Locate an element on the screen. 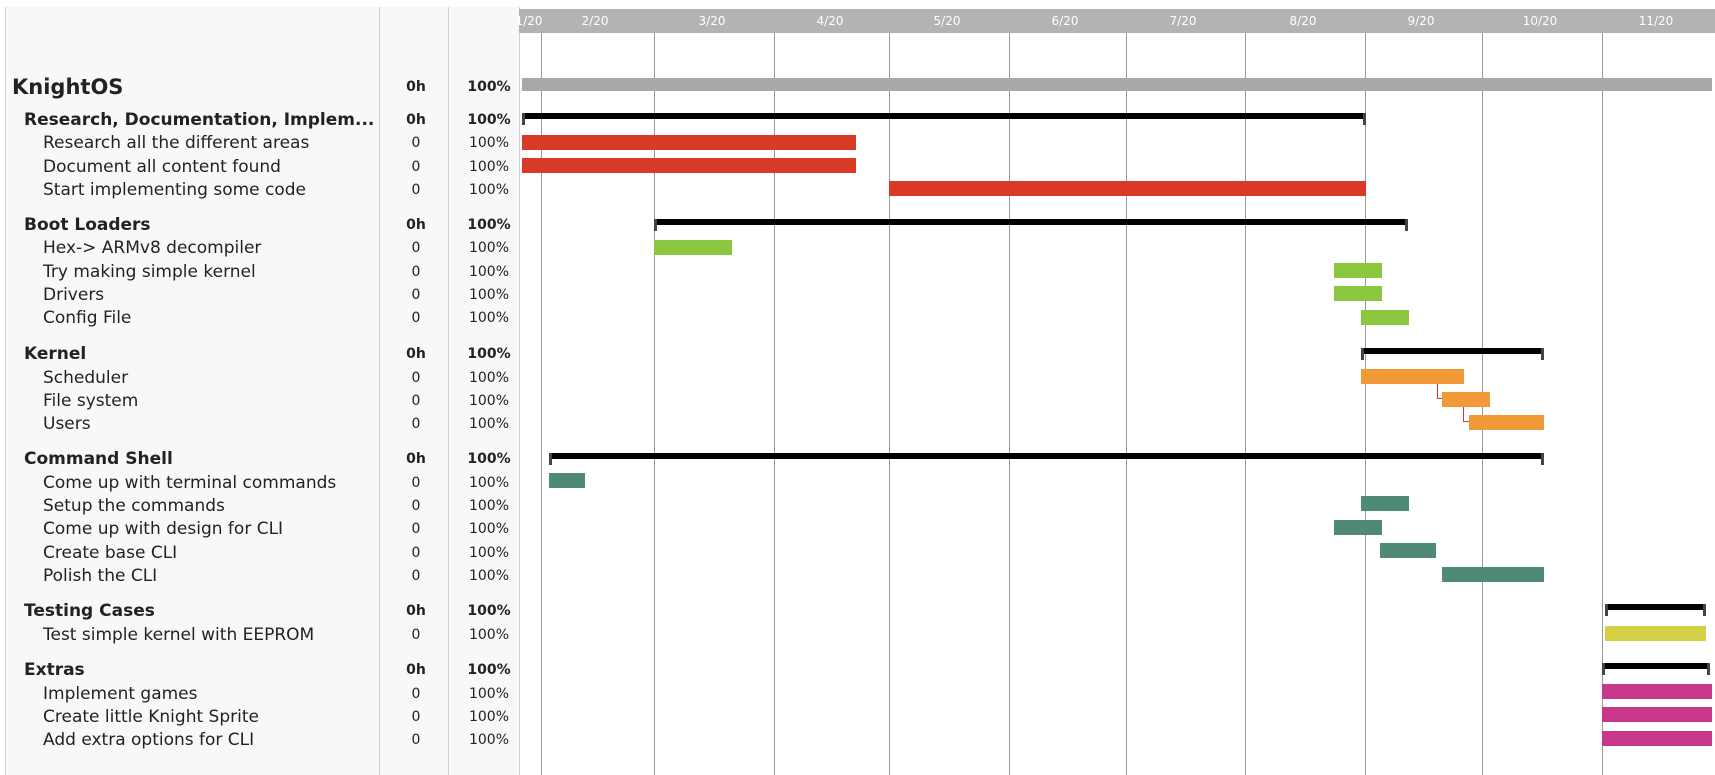 The height and width of the screenshot is (775, 1715). task-row: Research all the different areas 0 100% is located at coordinates (262, 143).